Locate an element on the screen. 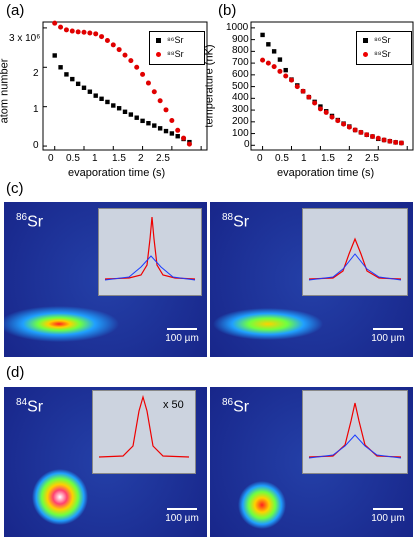 Image resolution: width=415 pixels, height=538 pixels. legend-item: ⁸⁸Sr is located at coordinates (377, 54).